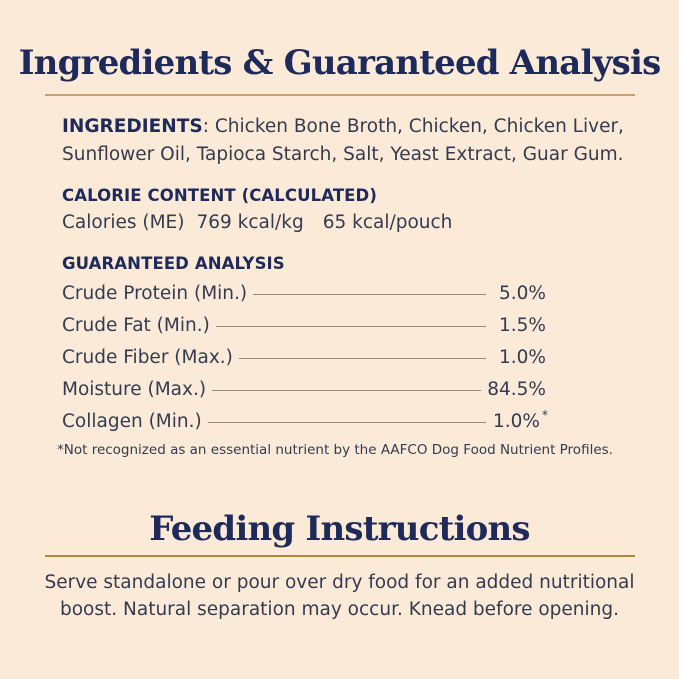  What do you see at coordinates (340, 63) in the screenshot?
I see `ingredients-analysis-title: Ingredients & Guaranteed Analysis` at bounding box center [340, 63].